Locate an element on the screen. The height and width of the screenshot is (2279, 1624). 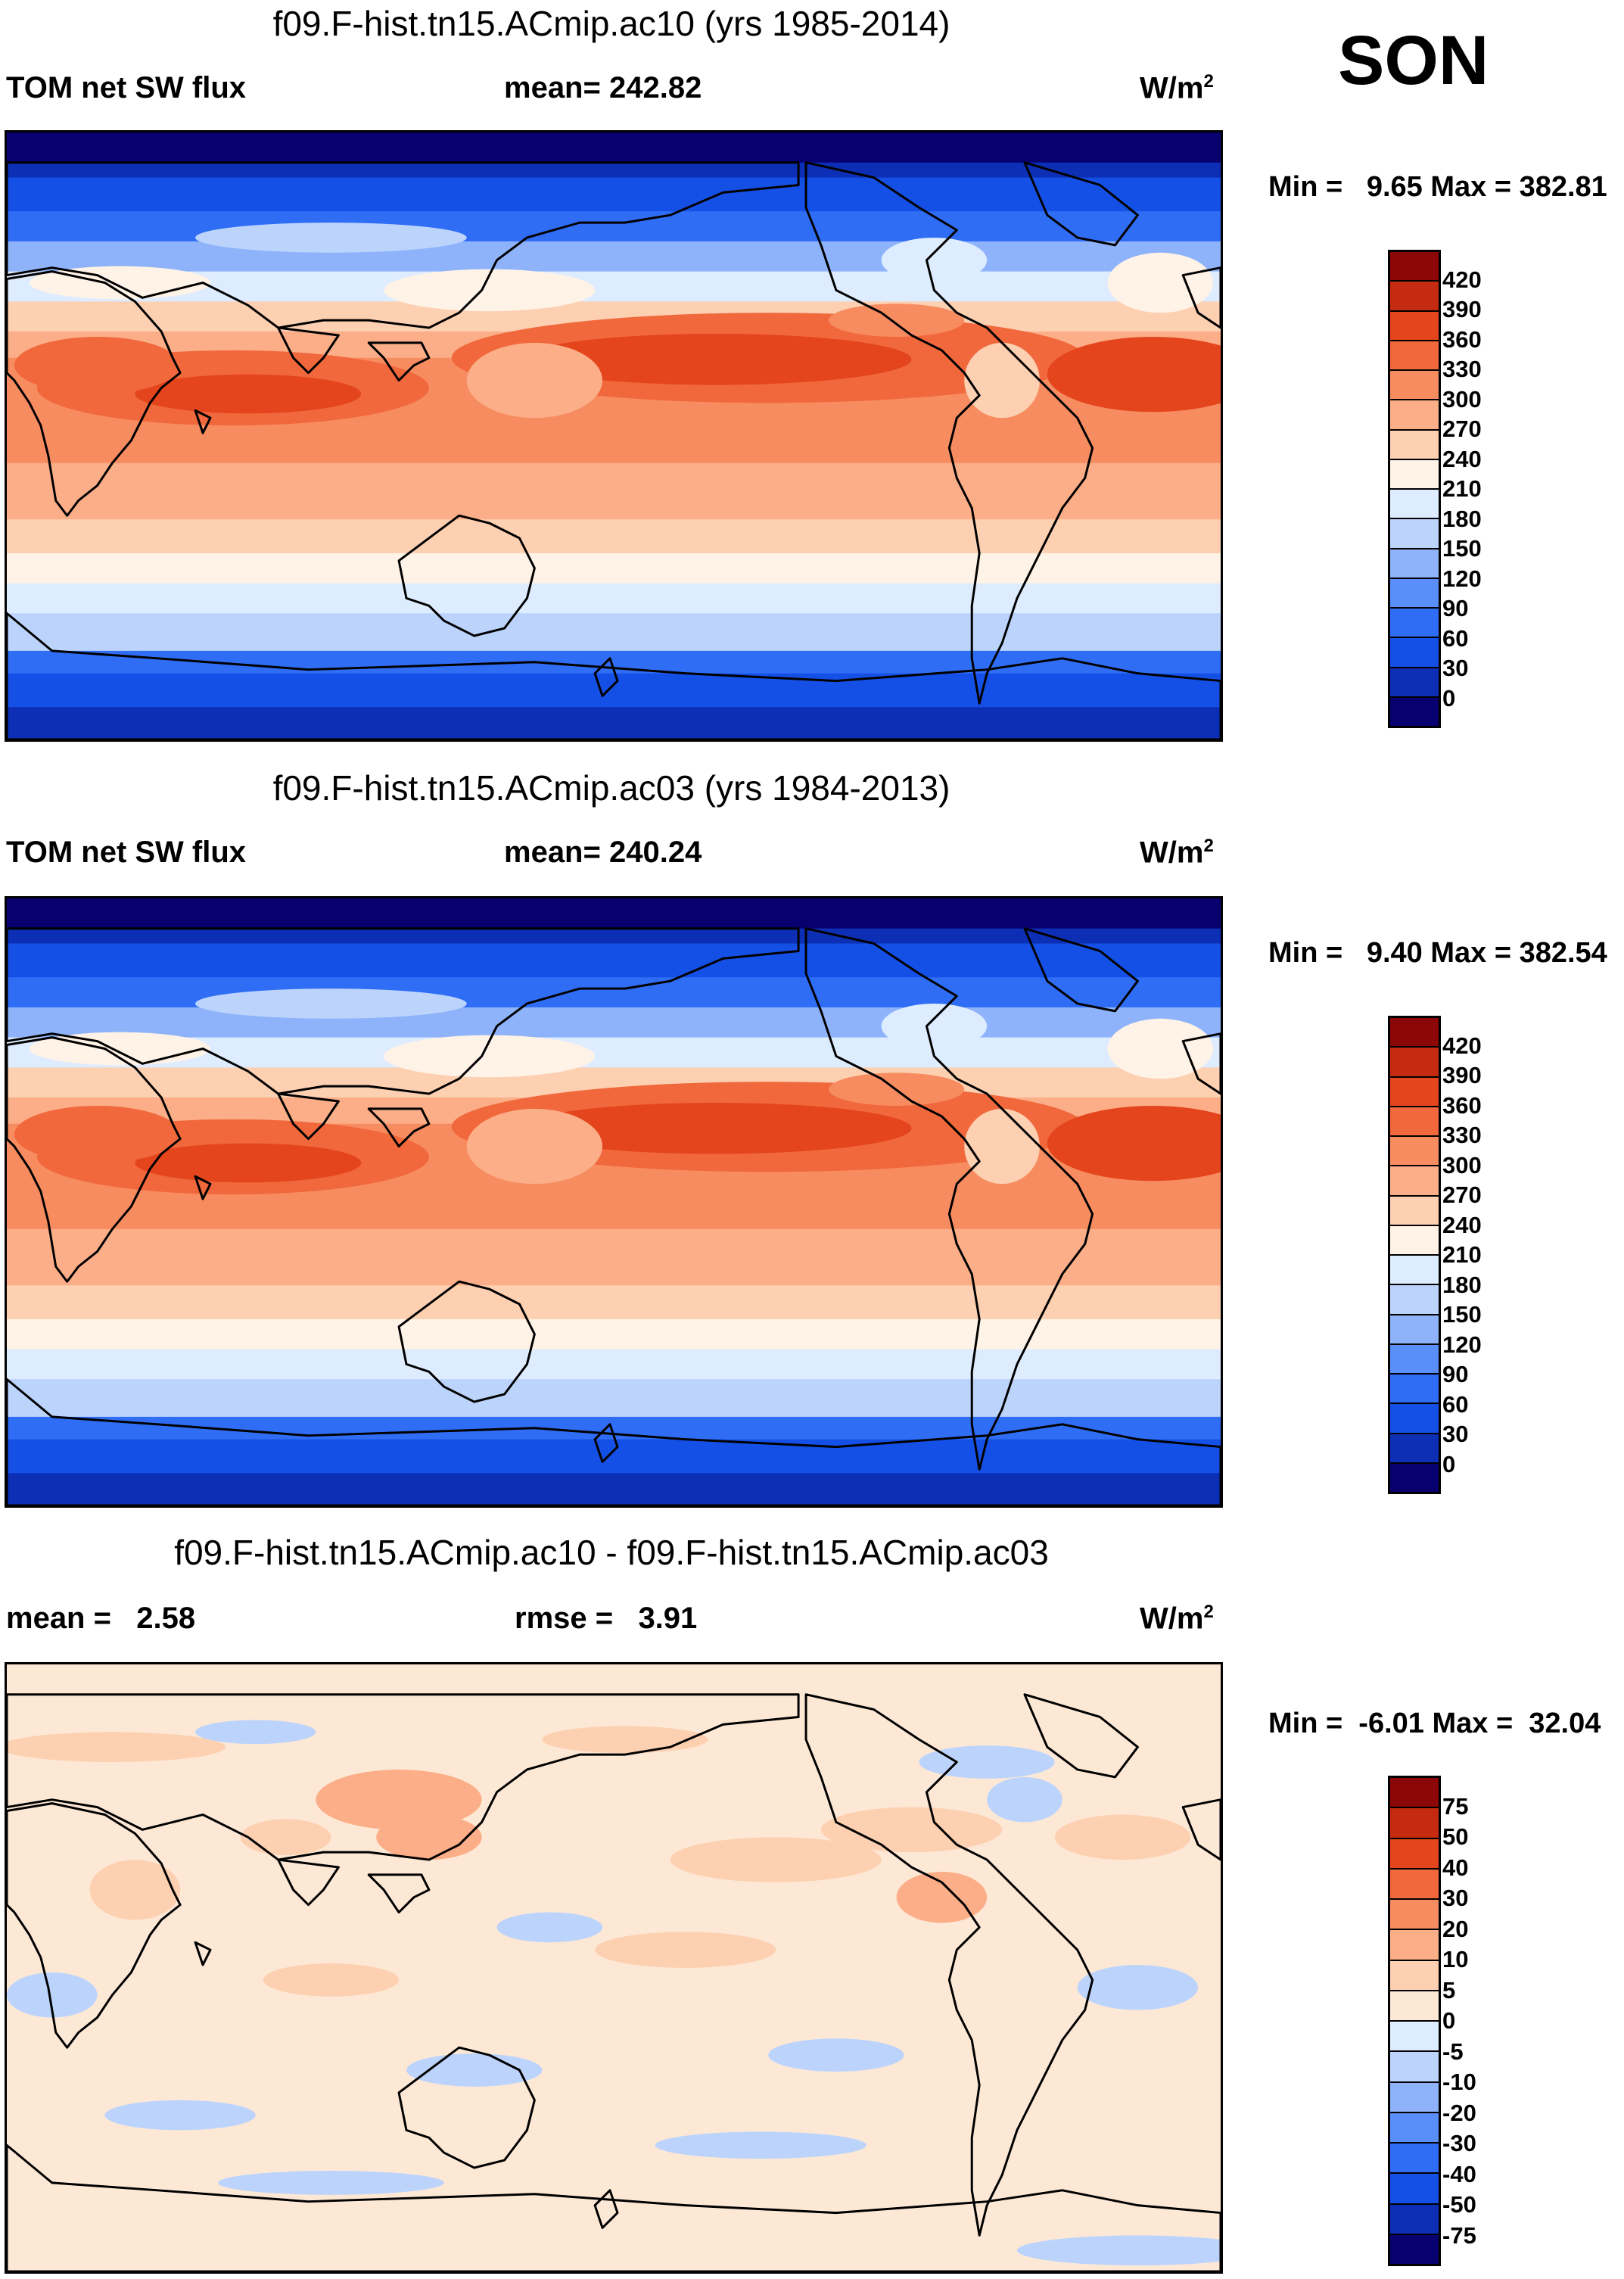
colorbar-tick-label: -5 is located at coordinates (1453, 2051).